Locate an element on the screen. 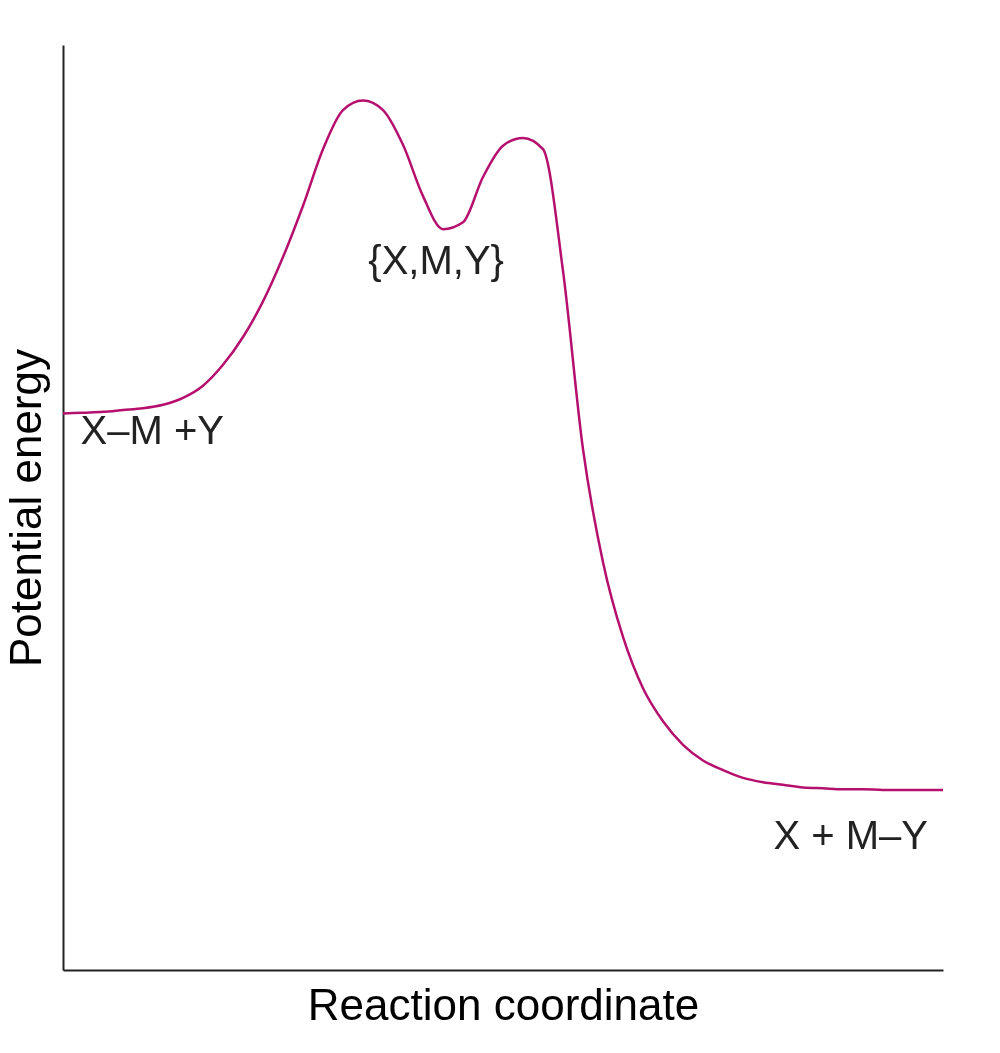  x-axis-title: Reaction coordinate is located at coordinates (503, 1004).